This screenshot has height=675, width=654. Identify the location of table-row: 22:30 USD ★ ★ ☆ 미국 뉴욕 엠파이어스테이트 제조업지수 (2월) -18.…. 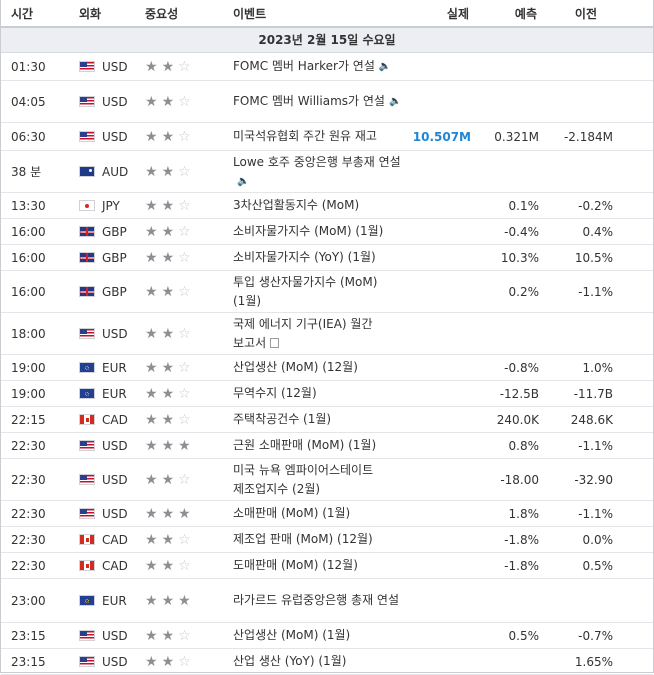
(327, 480).